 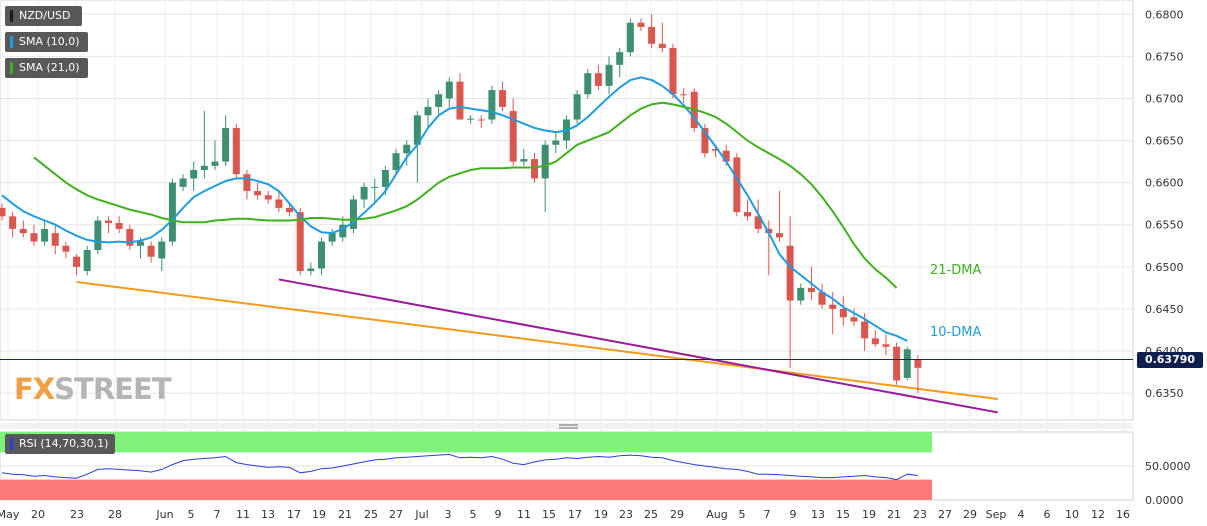 What do you see at coordinates (1168, 466) in the screenshot?
I see `rsi-tick-label: 50.0000` at bounding box center [1168, 466].